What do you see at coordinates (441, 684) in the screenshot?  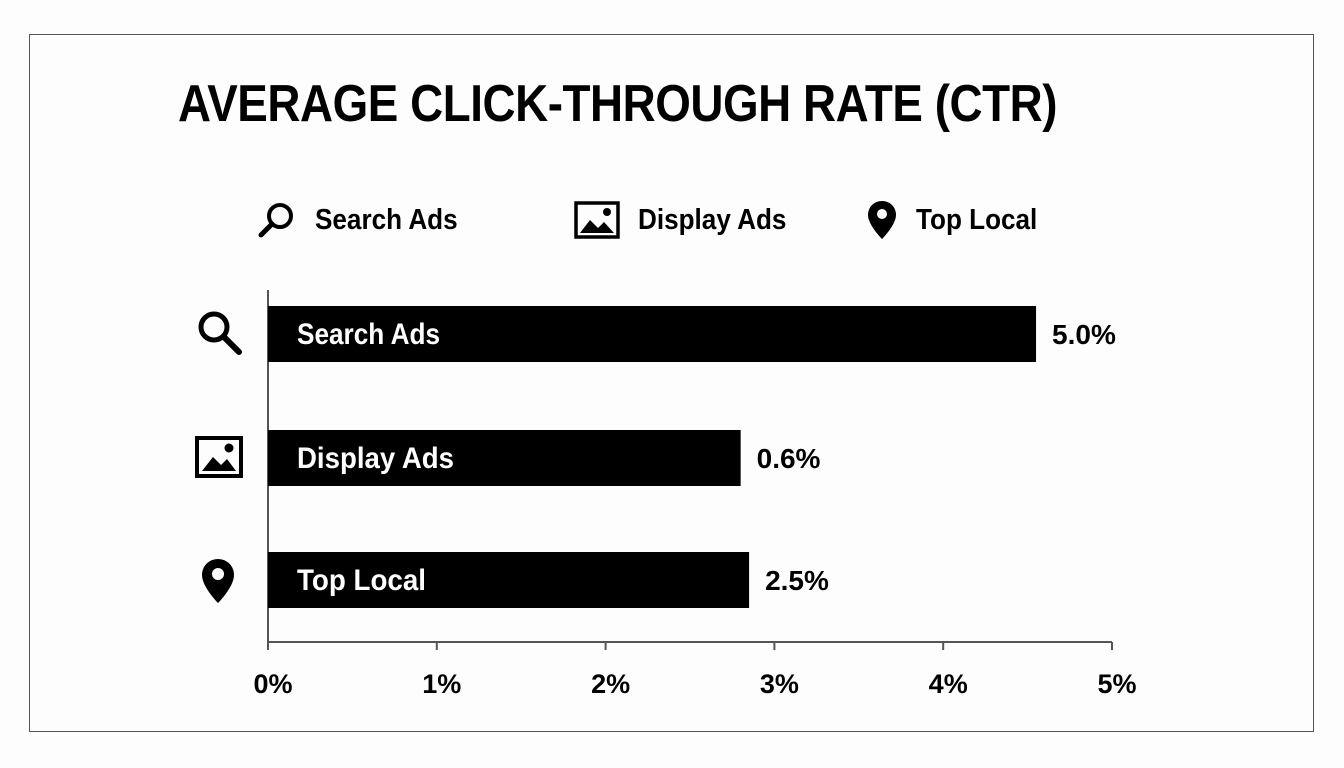 I see `x-tick-label: 1%` at bounding box center [441, 684].